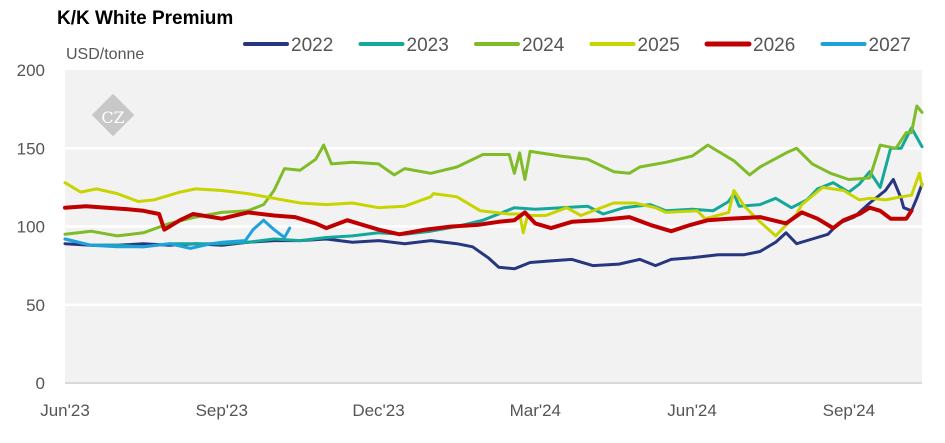  What do you see at coordinates (378, 410) in the screenshot?
I see `x-tick-label: Dec'23` at bounding box center [378, 410].